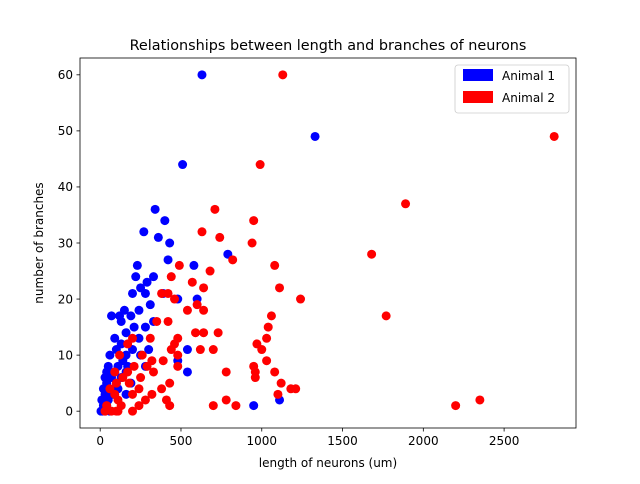 Image resolution: width=640 pixels, height=484 pixels. I want to click on x-tick-label: 1500, so click(342, 441).